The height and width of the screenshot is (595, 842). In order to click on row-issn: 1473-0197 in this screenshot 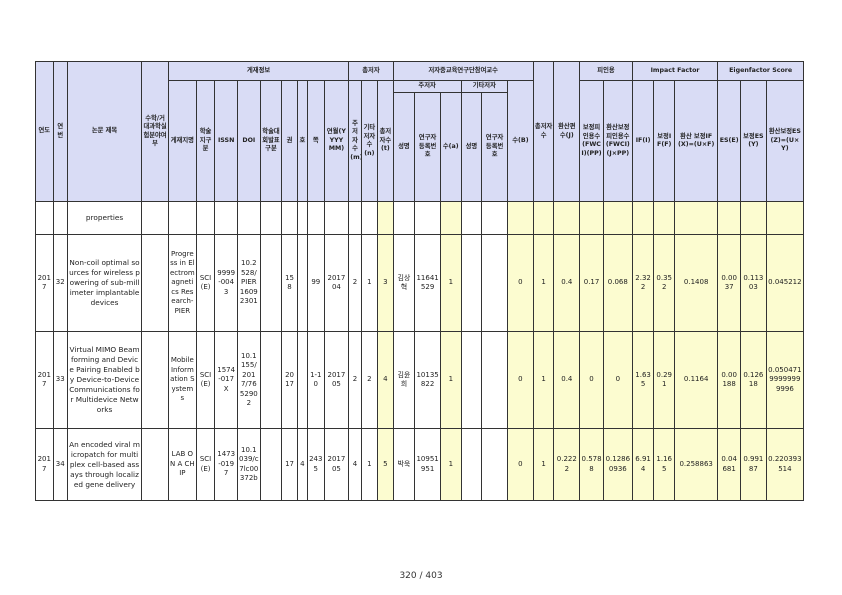, I will do `click(226, 464)`.